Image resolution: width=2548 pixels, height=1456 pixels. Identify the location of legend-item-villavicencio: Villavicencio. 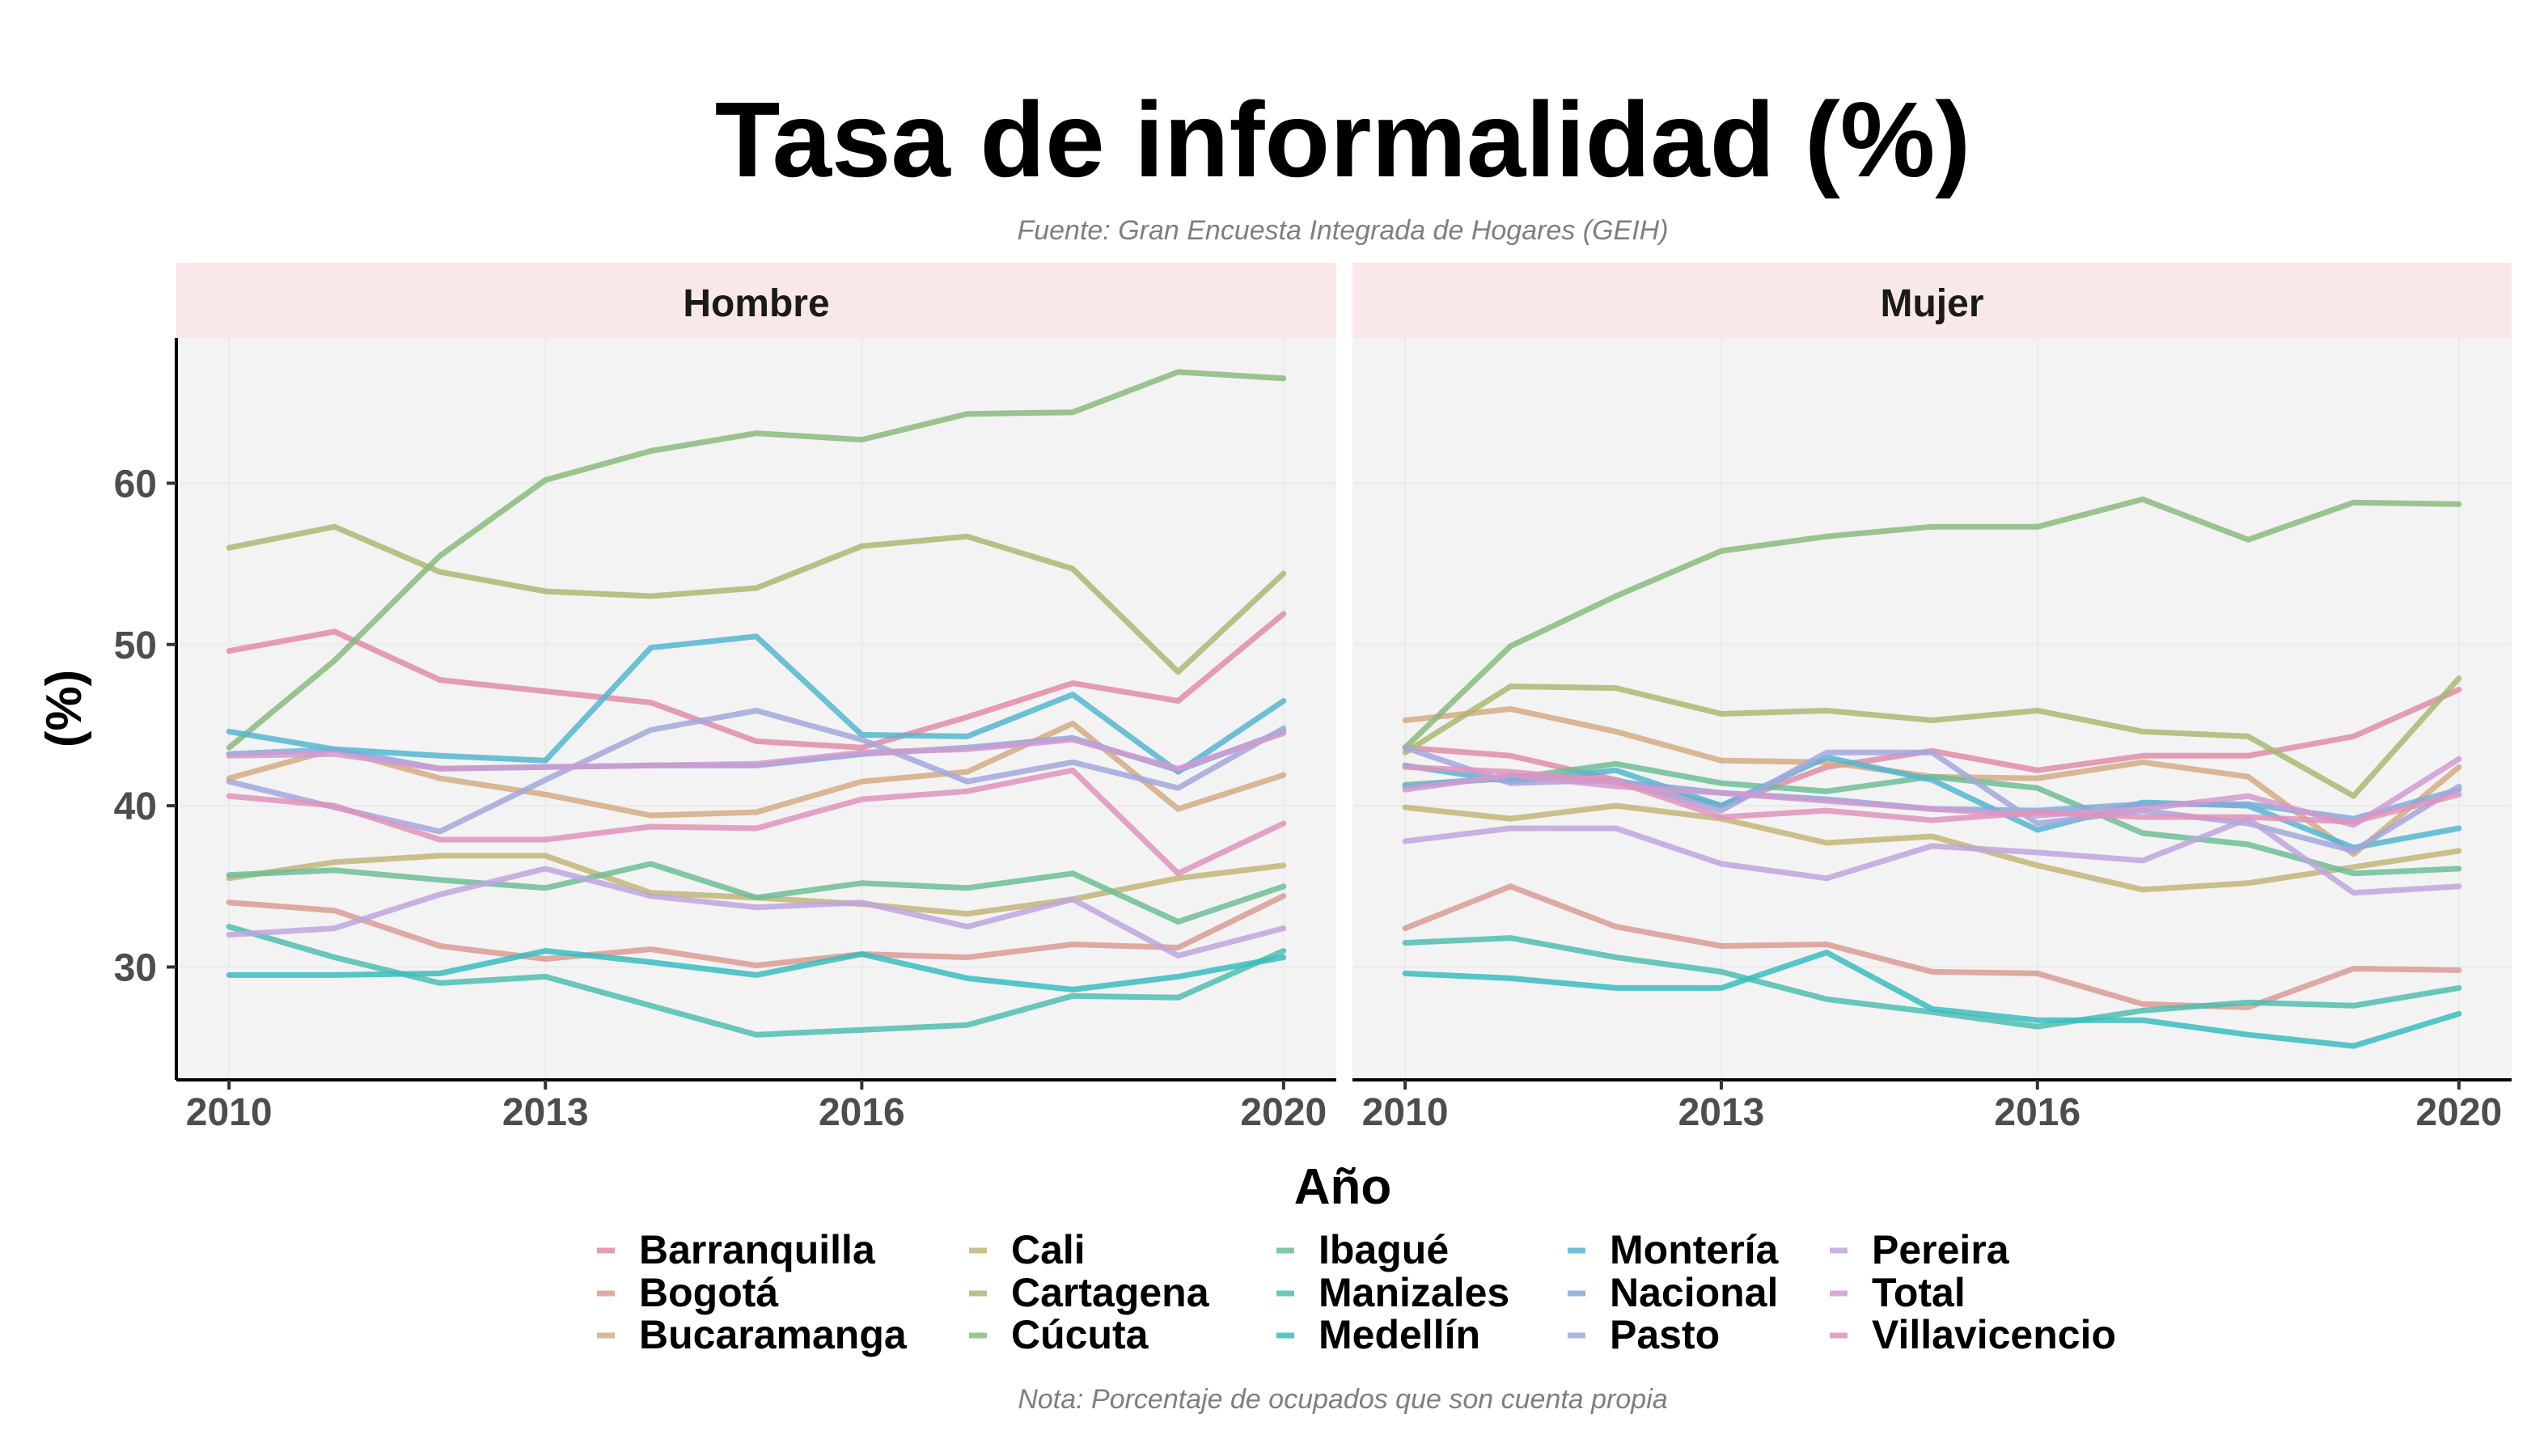
(1973, 1334).